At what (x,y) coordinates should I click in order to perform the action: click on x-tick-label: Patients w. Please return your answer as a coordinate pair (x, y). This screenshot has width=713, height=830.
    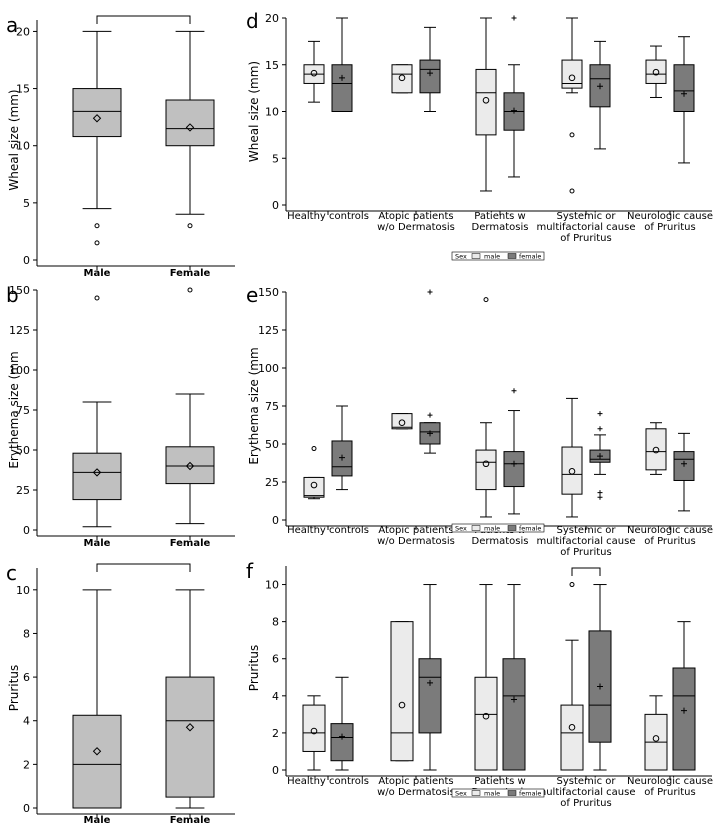
    Looking at the image, I should click on (499, 216).